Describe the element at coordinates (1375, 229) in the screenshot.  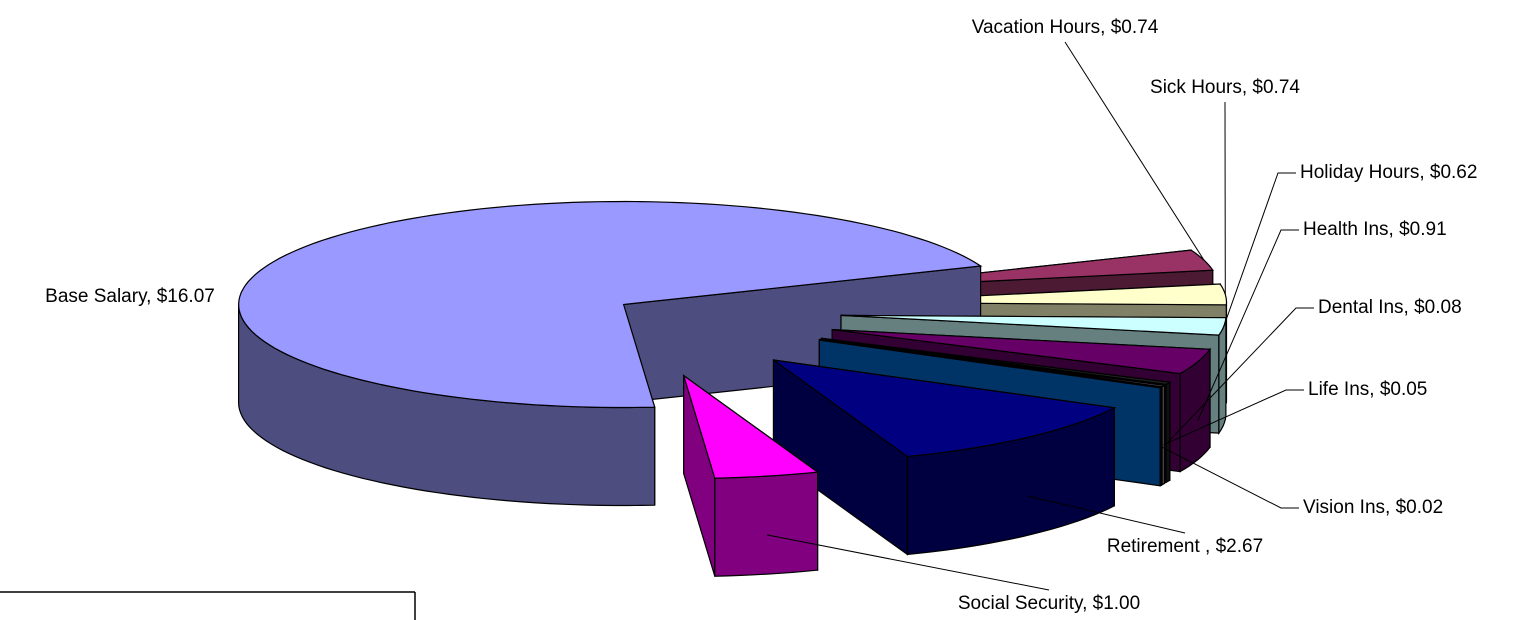
I see `data-label: Health Ins, $0.91` at that location.